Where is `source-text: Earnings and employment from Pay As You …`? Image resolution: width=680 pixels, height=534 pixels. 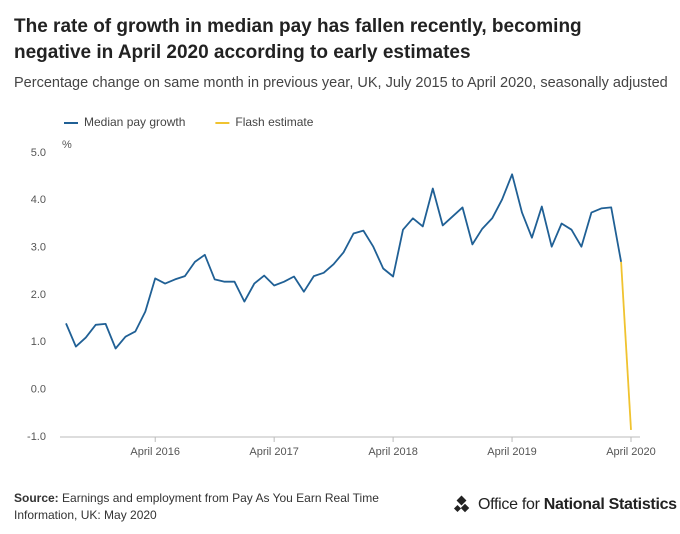 source-text: Earnings and employment from Pay As You … is located at coordinates (196, 506).